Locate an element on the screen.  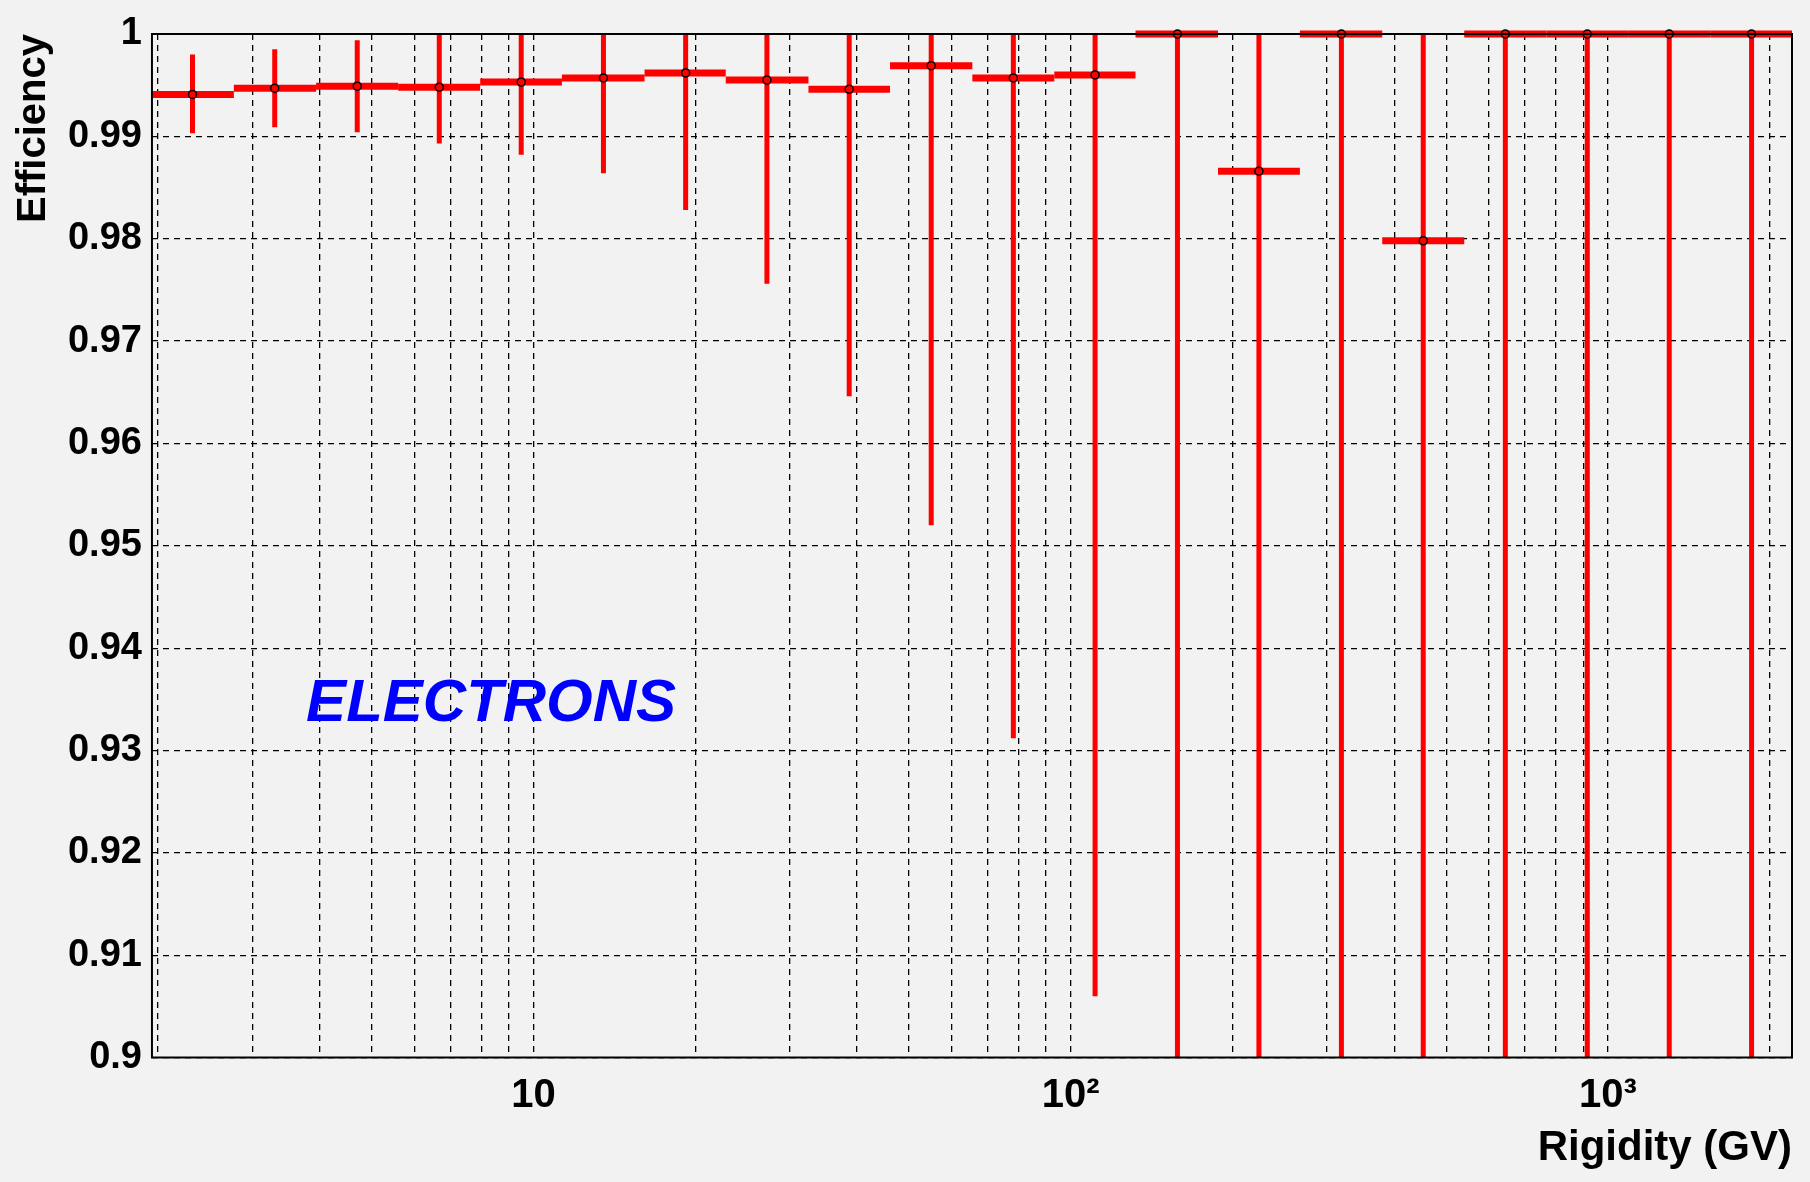
y-tick-label: 0.97 is located at coordinates (104, 338).